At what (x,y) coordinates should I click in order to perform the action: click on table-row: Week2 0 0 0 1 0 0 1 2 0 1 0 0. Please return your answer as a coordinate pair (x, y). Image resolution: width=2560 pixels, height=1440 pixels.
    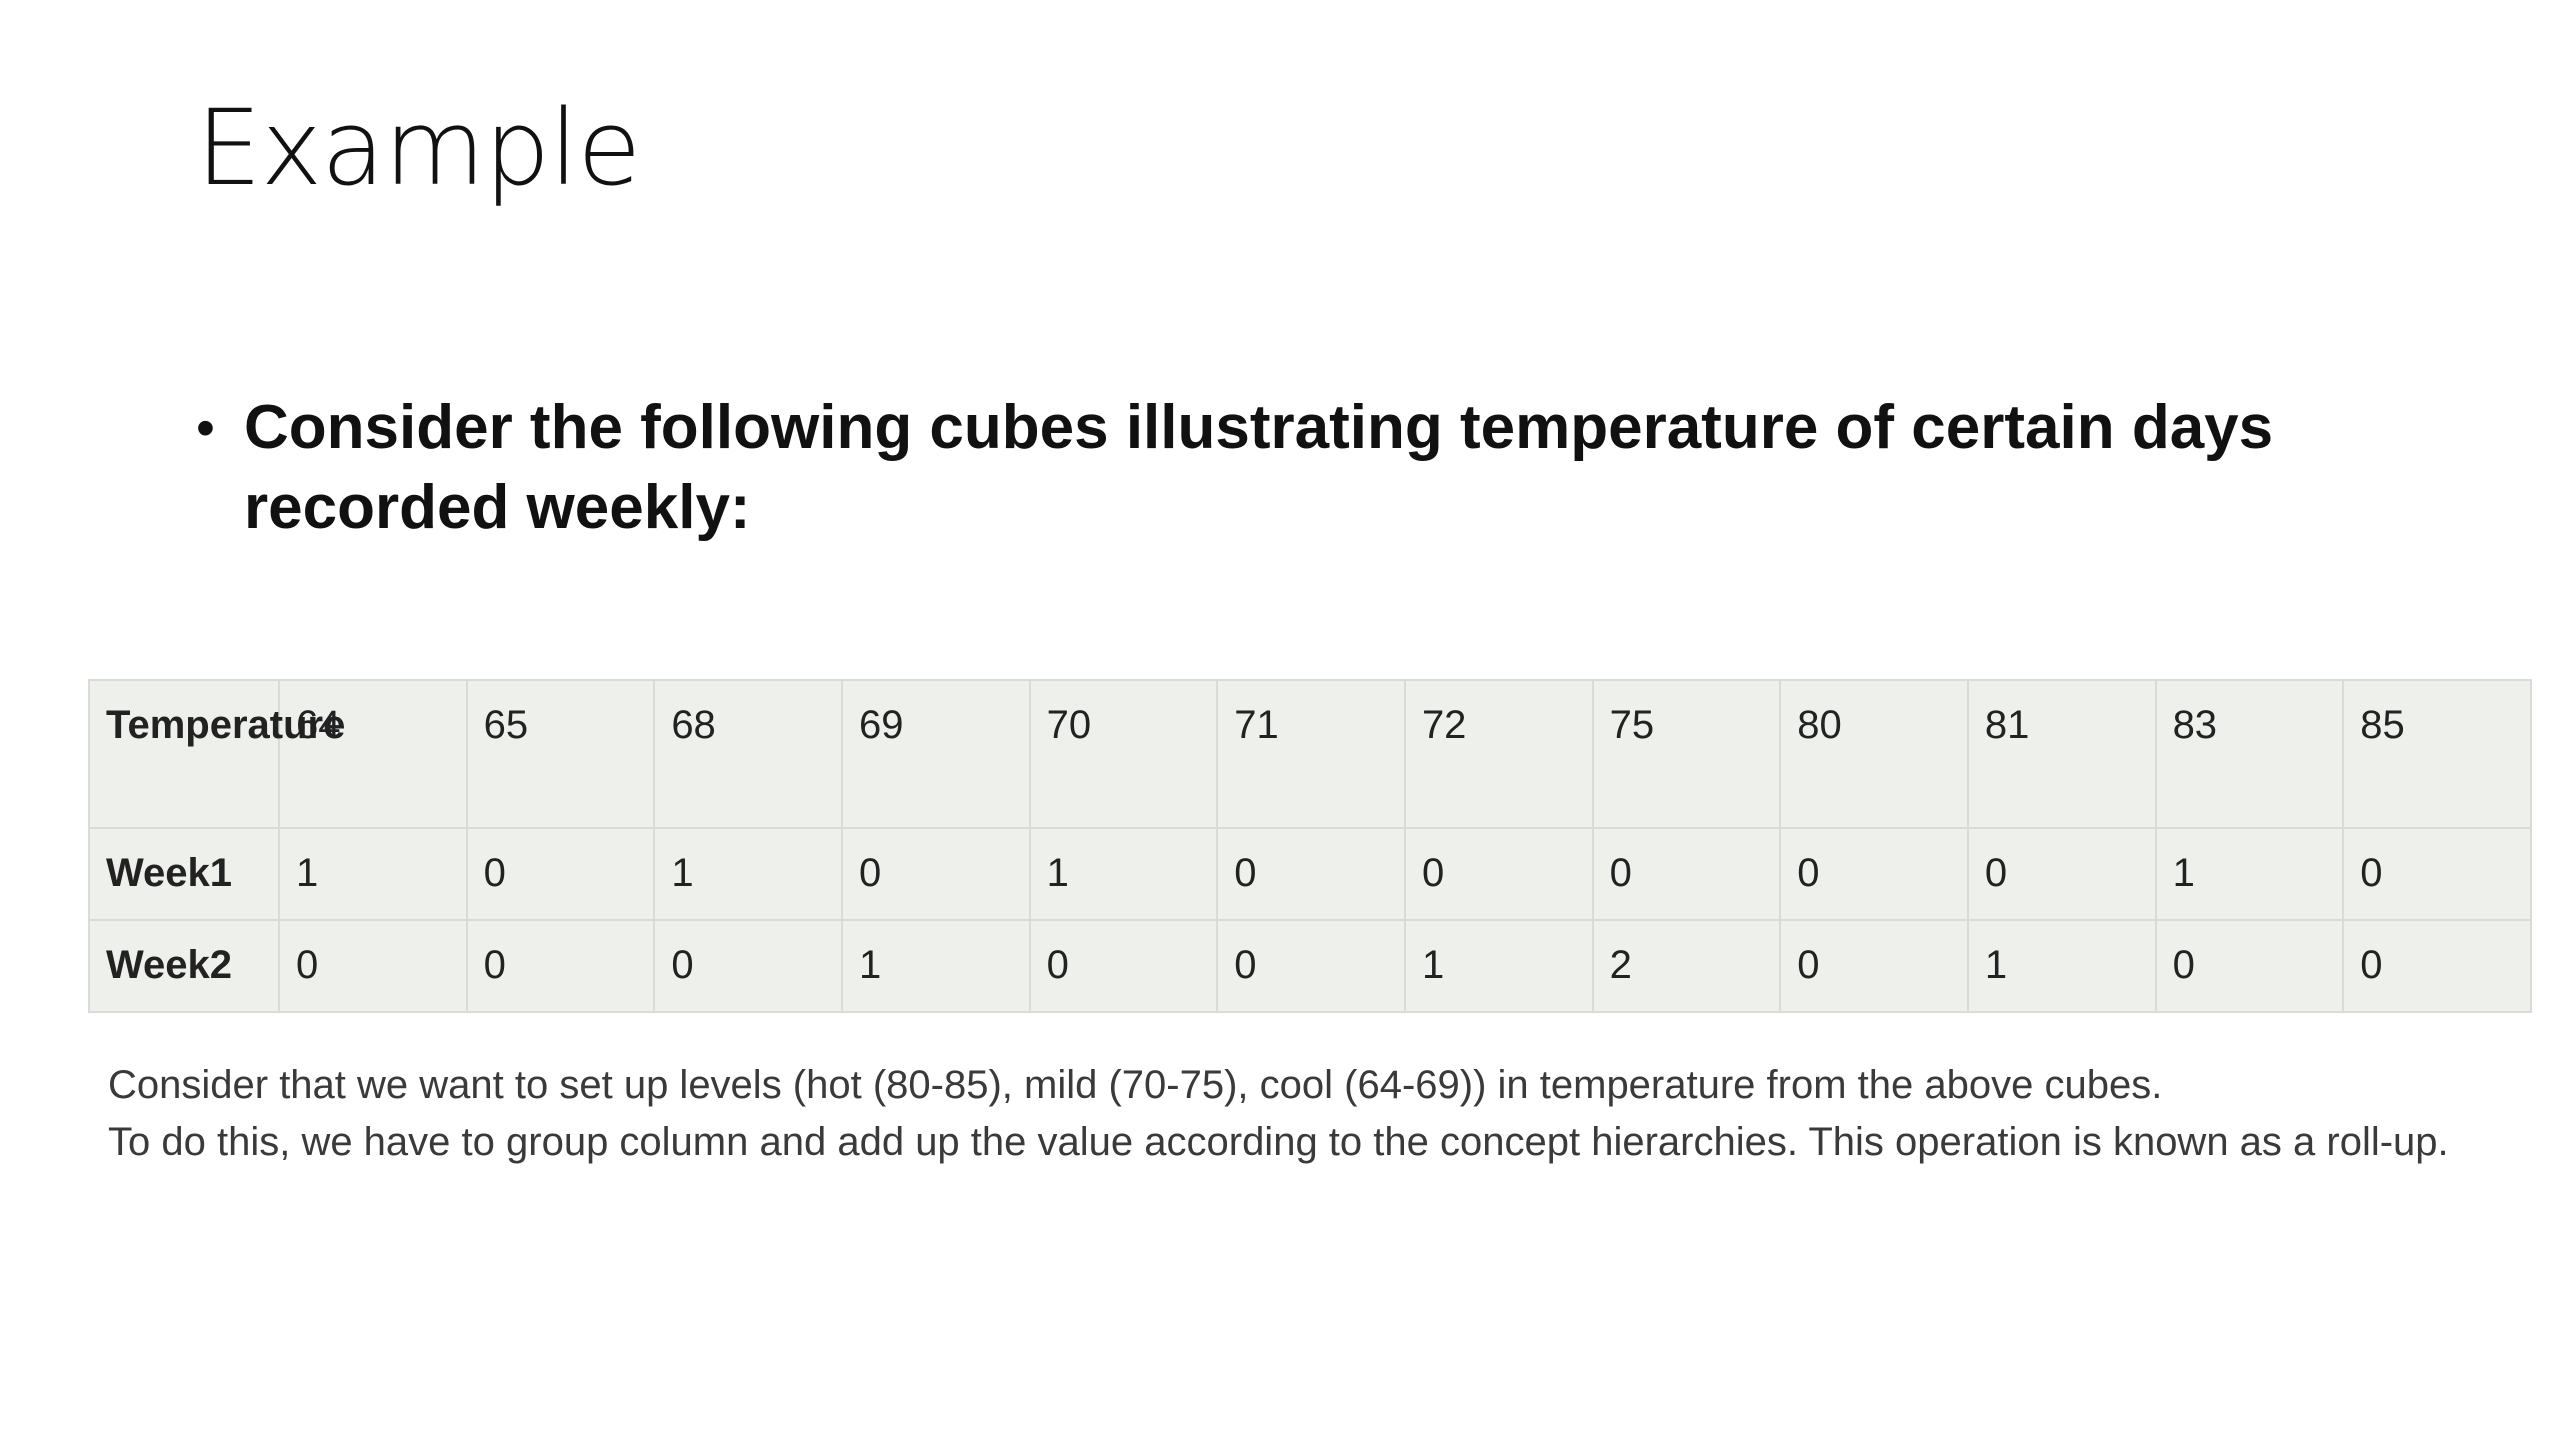
    Looking at the image, I should click on (1310, 966).